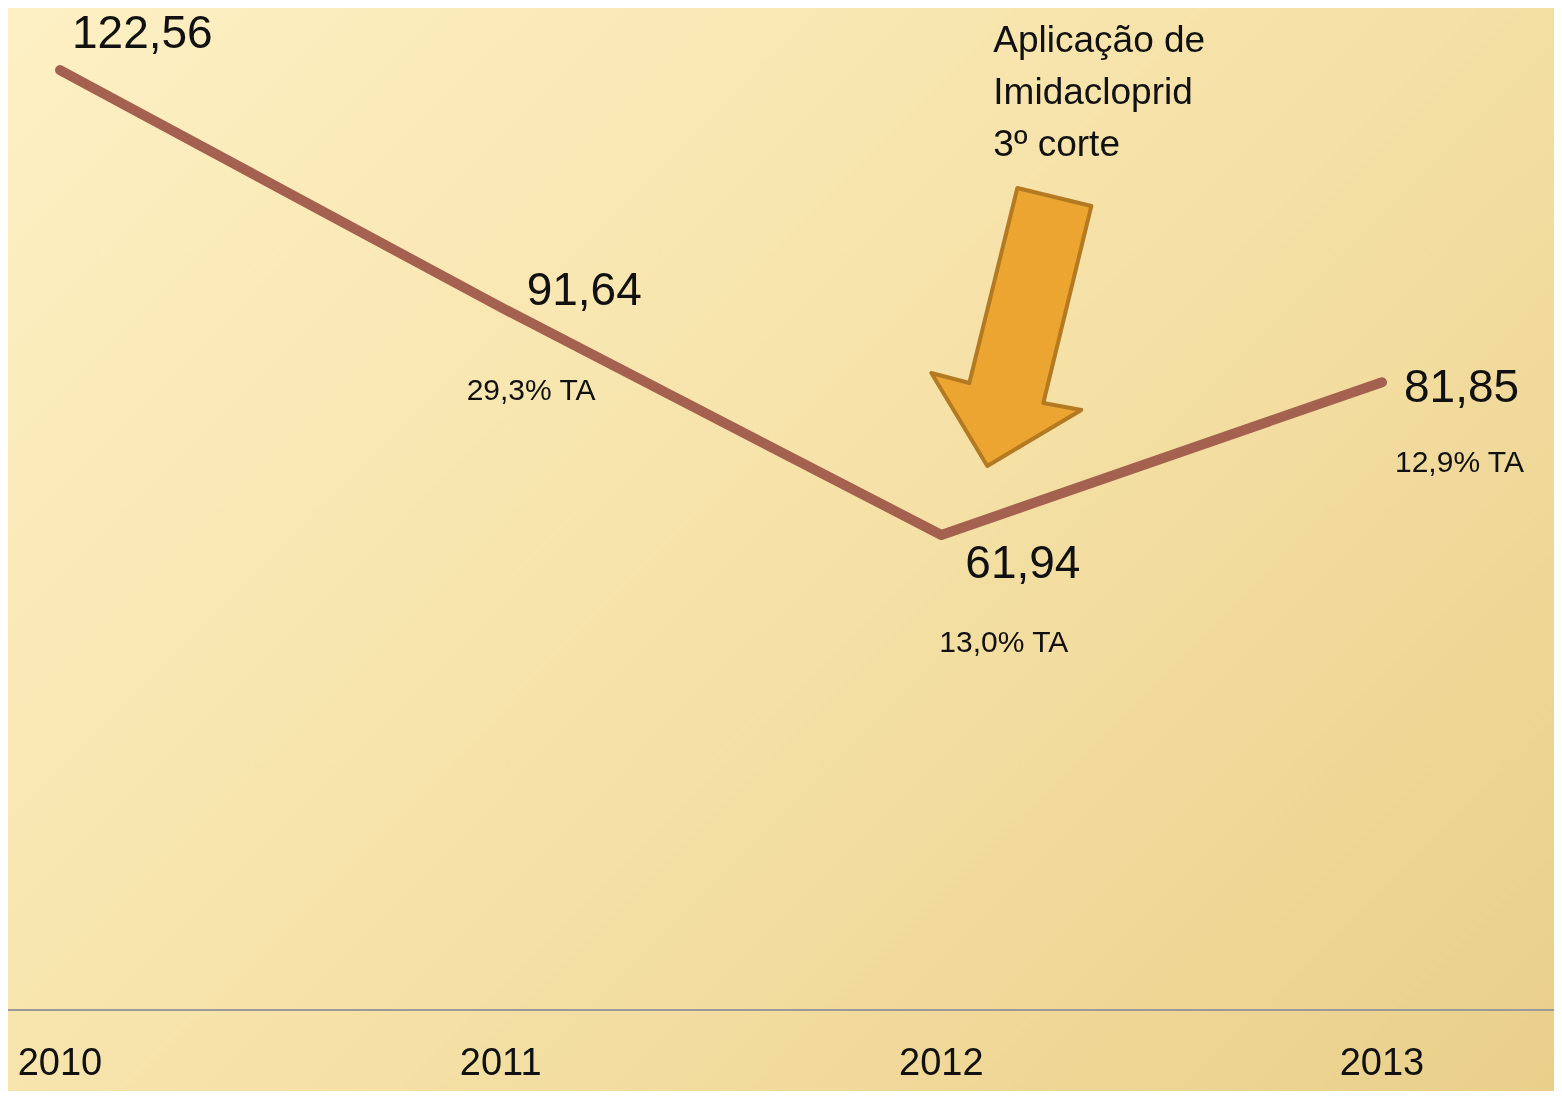  What do you see at coordinates (584, 289) in the screenshot?
I see `data-label: 91,64` at bounding box center [584, 289].